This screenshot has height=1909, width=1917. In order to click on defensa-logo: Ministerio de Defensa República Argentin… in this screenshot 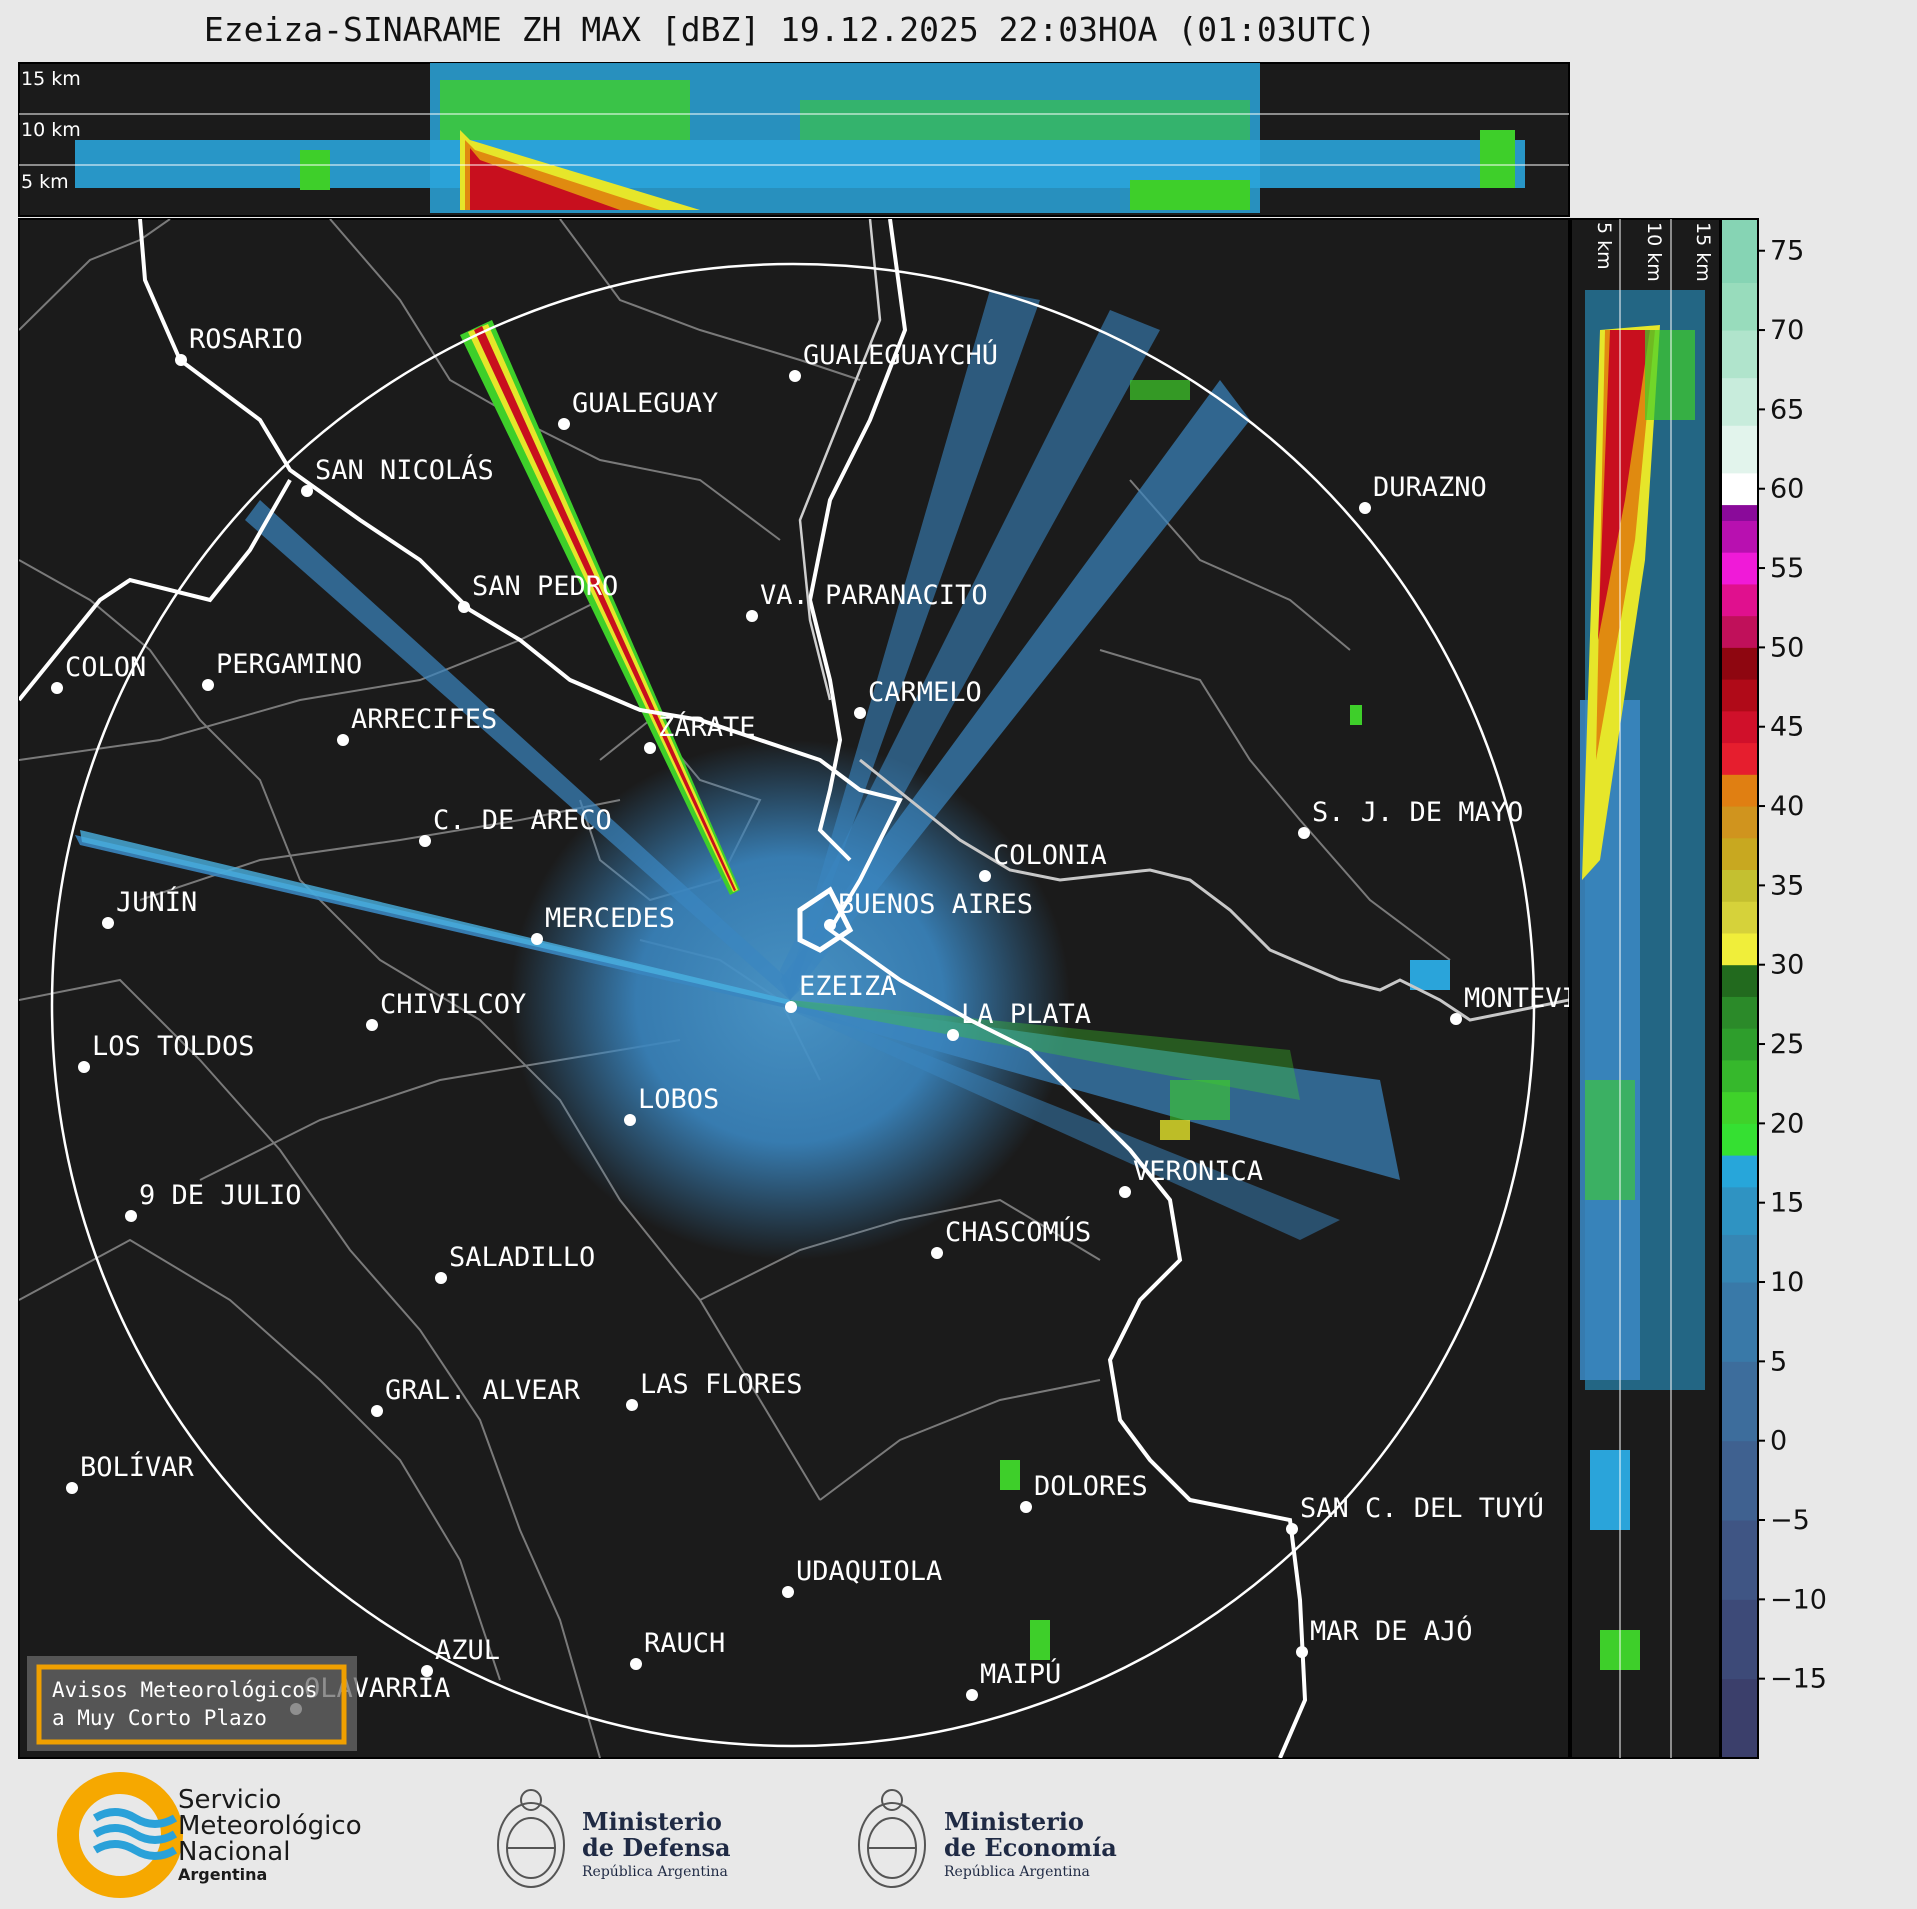, I will do `click(614, 1838)`.